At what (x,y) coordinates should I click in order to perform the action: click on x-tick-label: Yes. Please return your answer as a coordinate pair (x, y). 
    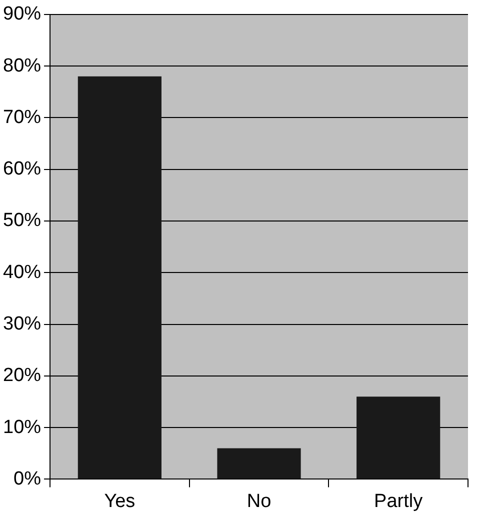
    Looking at the image, I should click on (120, 501).